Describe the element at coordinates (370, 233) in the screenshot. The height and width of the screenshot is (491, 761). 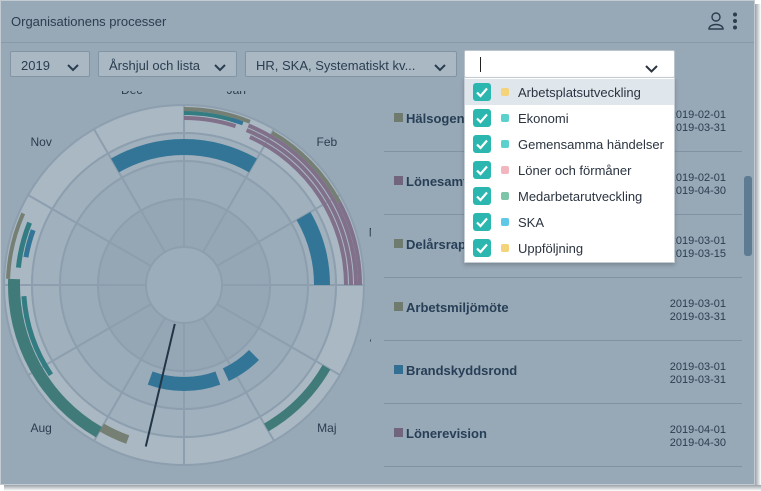
I see `month-label: Mar` at that location.